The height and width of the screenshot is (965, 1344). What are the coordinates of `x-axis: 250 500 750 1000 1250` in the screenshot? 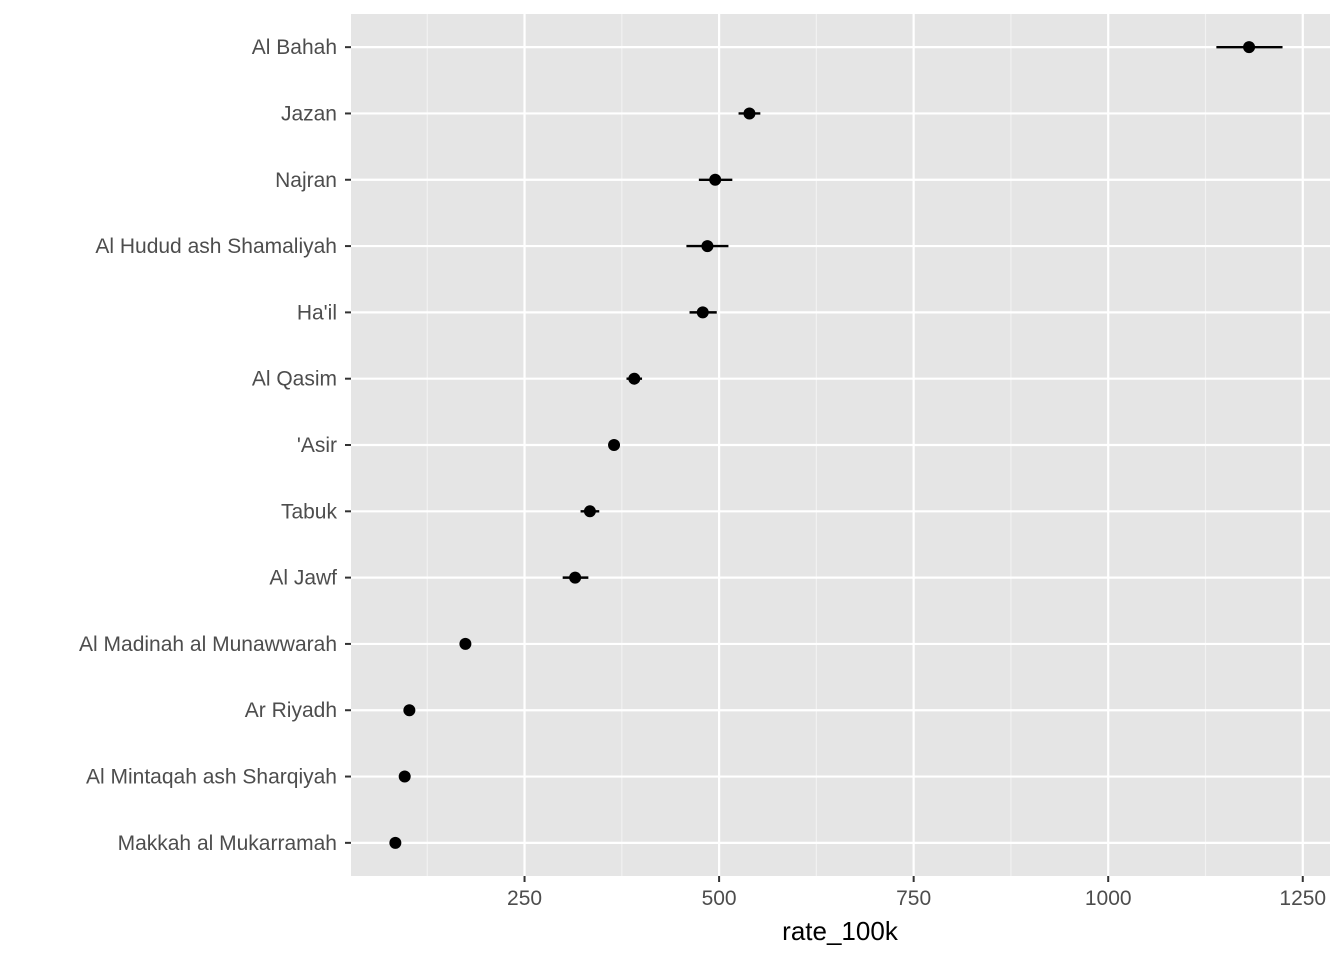 It's located at (916, 893).